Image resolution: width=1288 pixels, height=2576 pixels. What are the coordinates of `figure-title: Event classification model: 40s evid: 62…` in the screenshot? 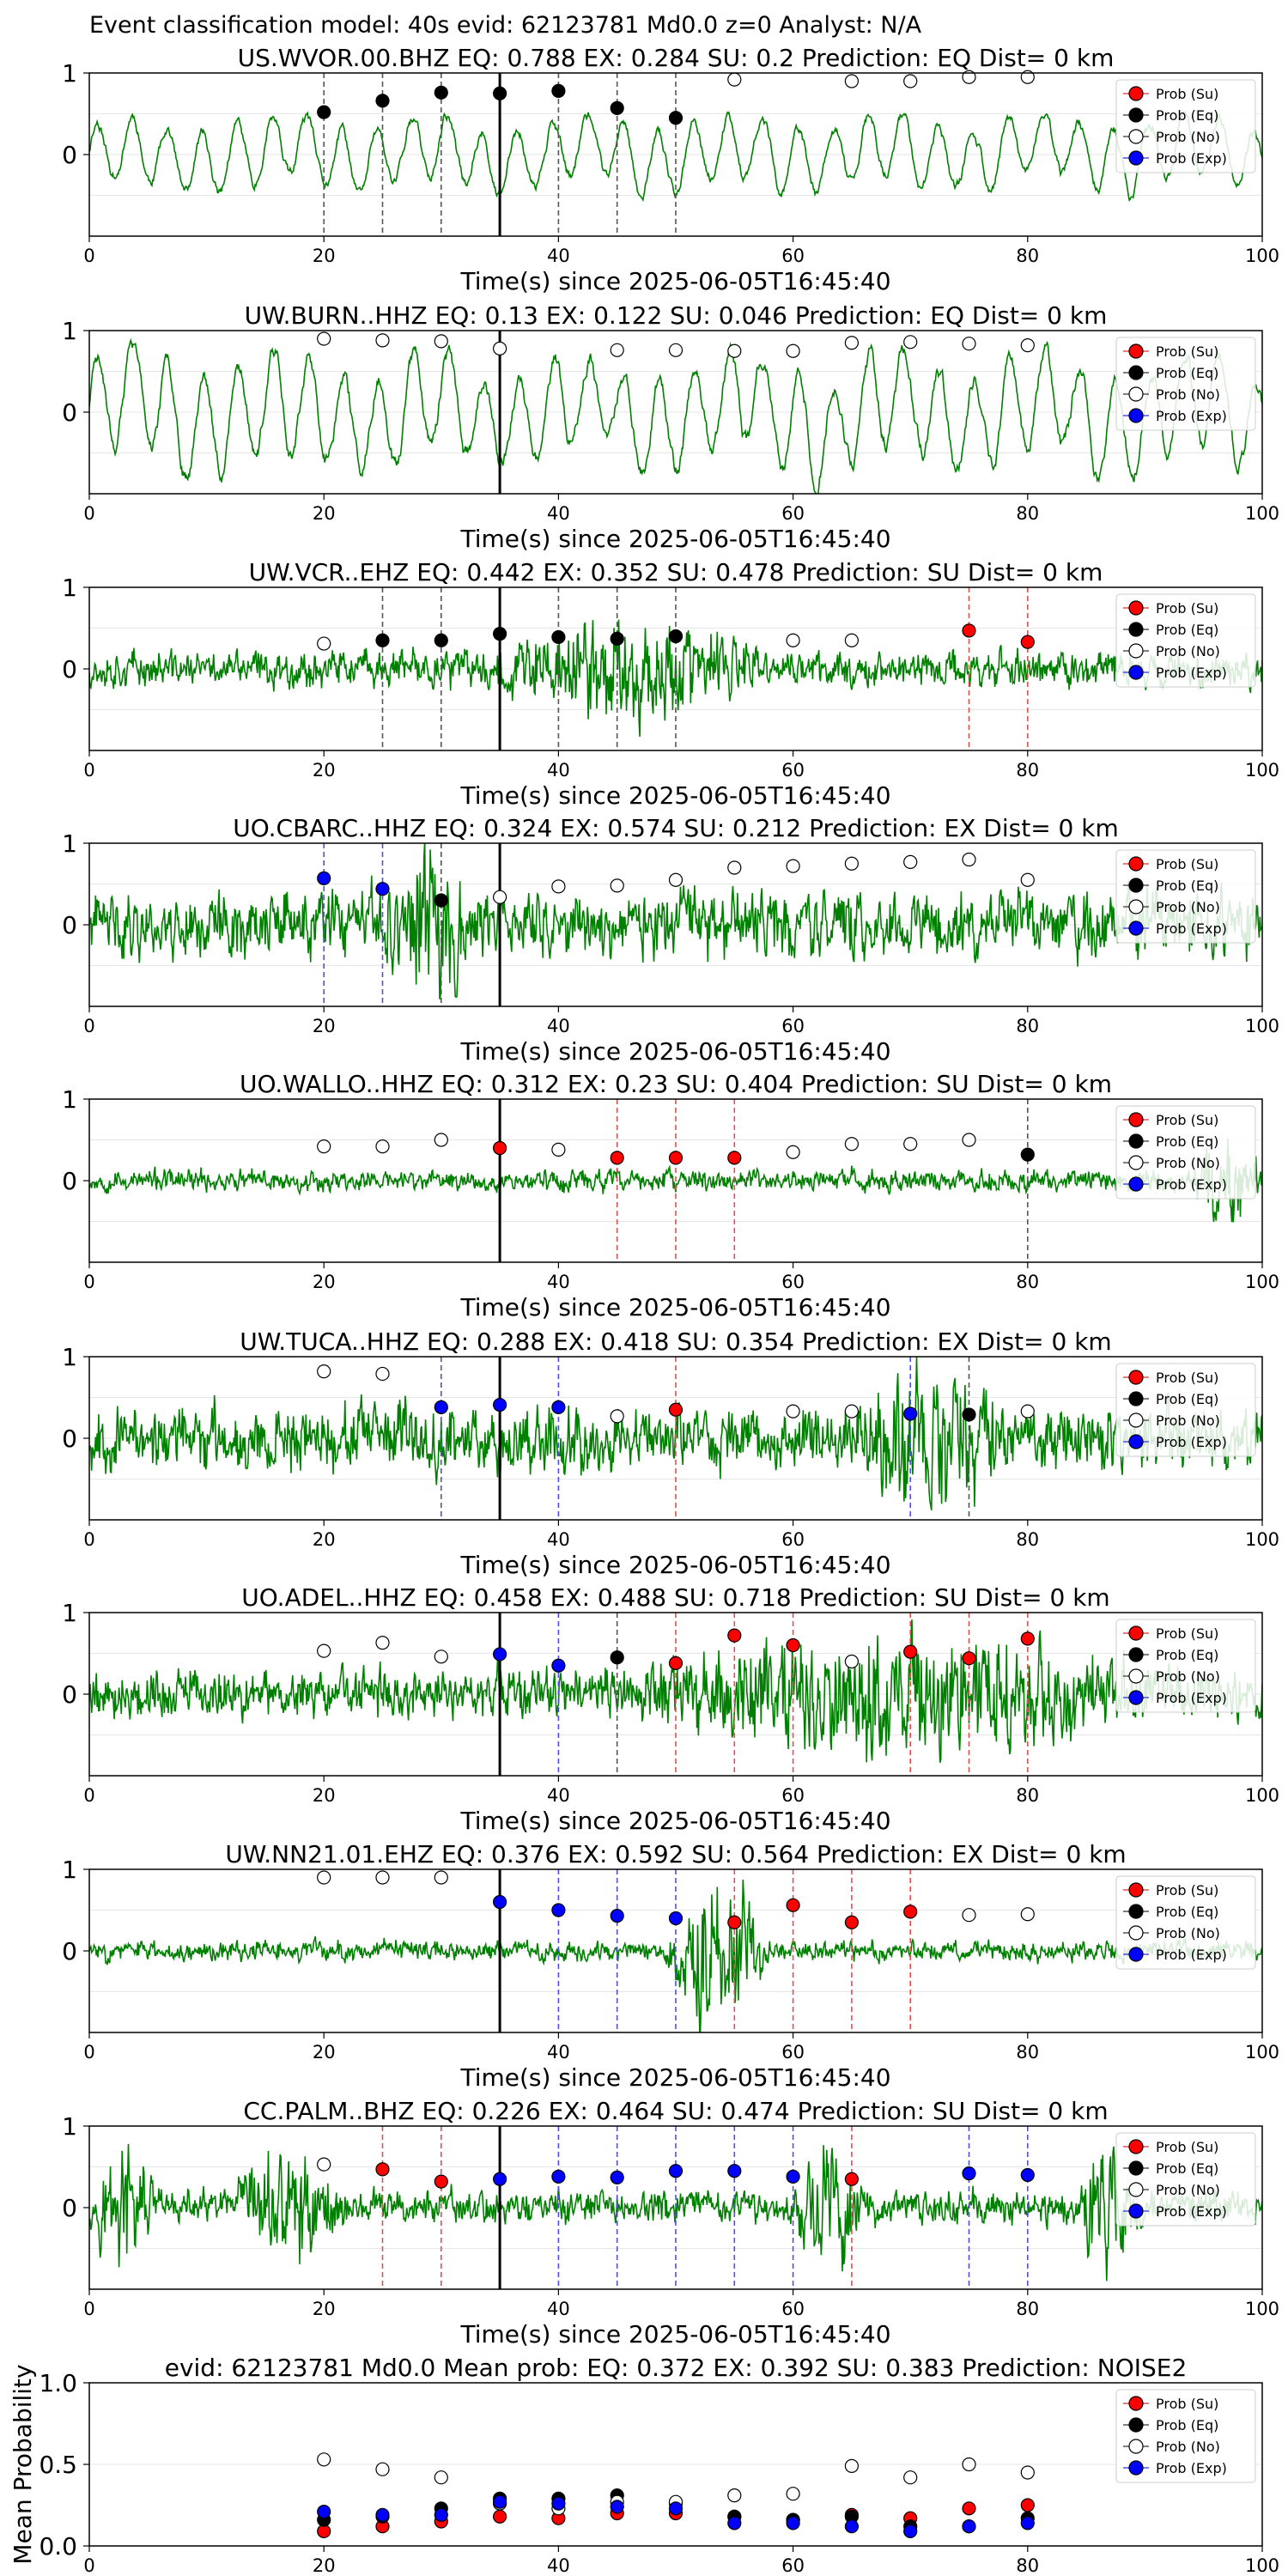 It's located at (505, 25).